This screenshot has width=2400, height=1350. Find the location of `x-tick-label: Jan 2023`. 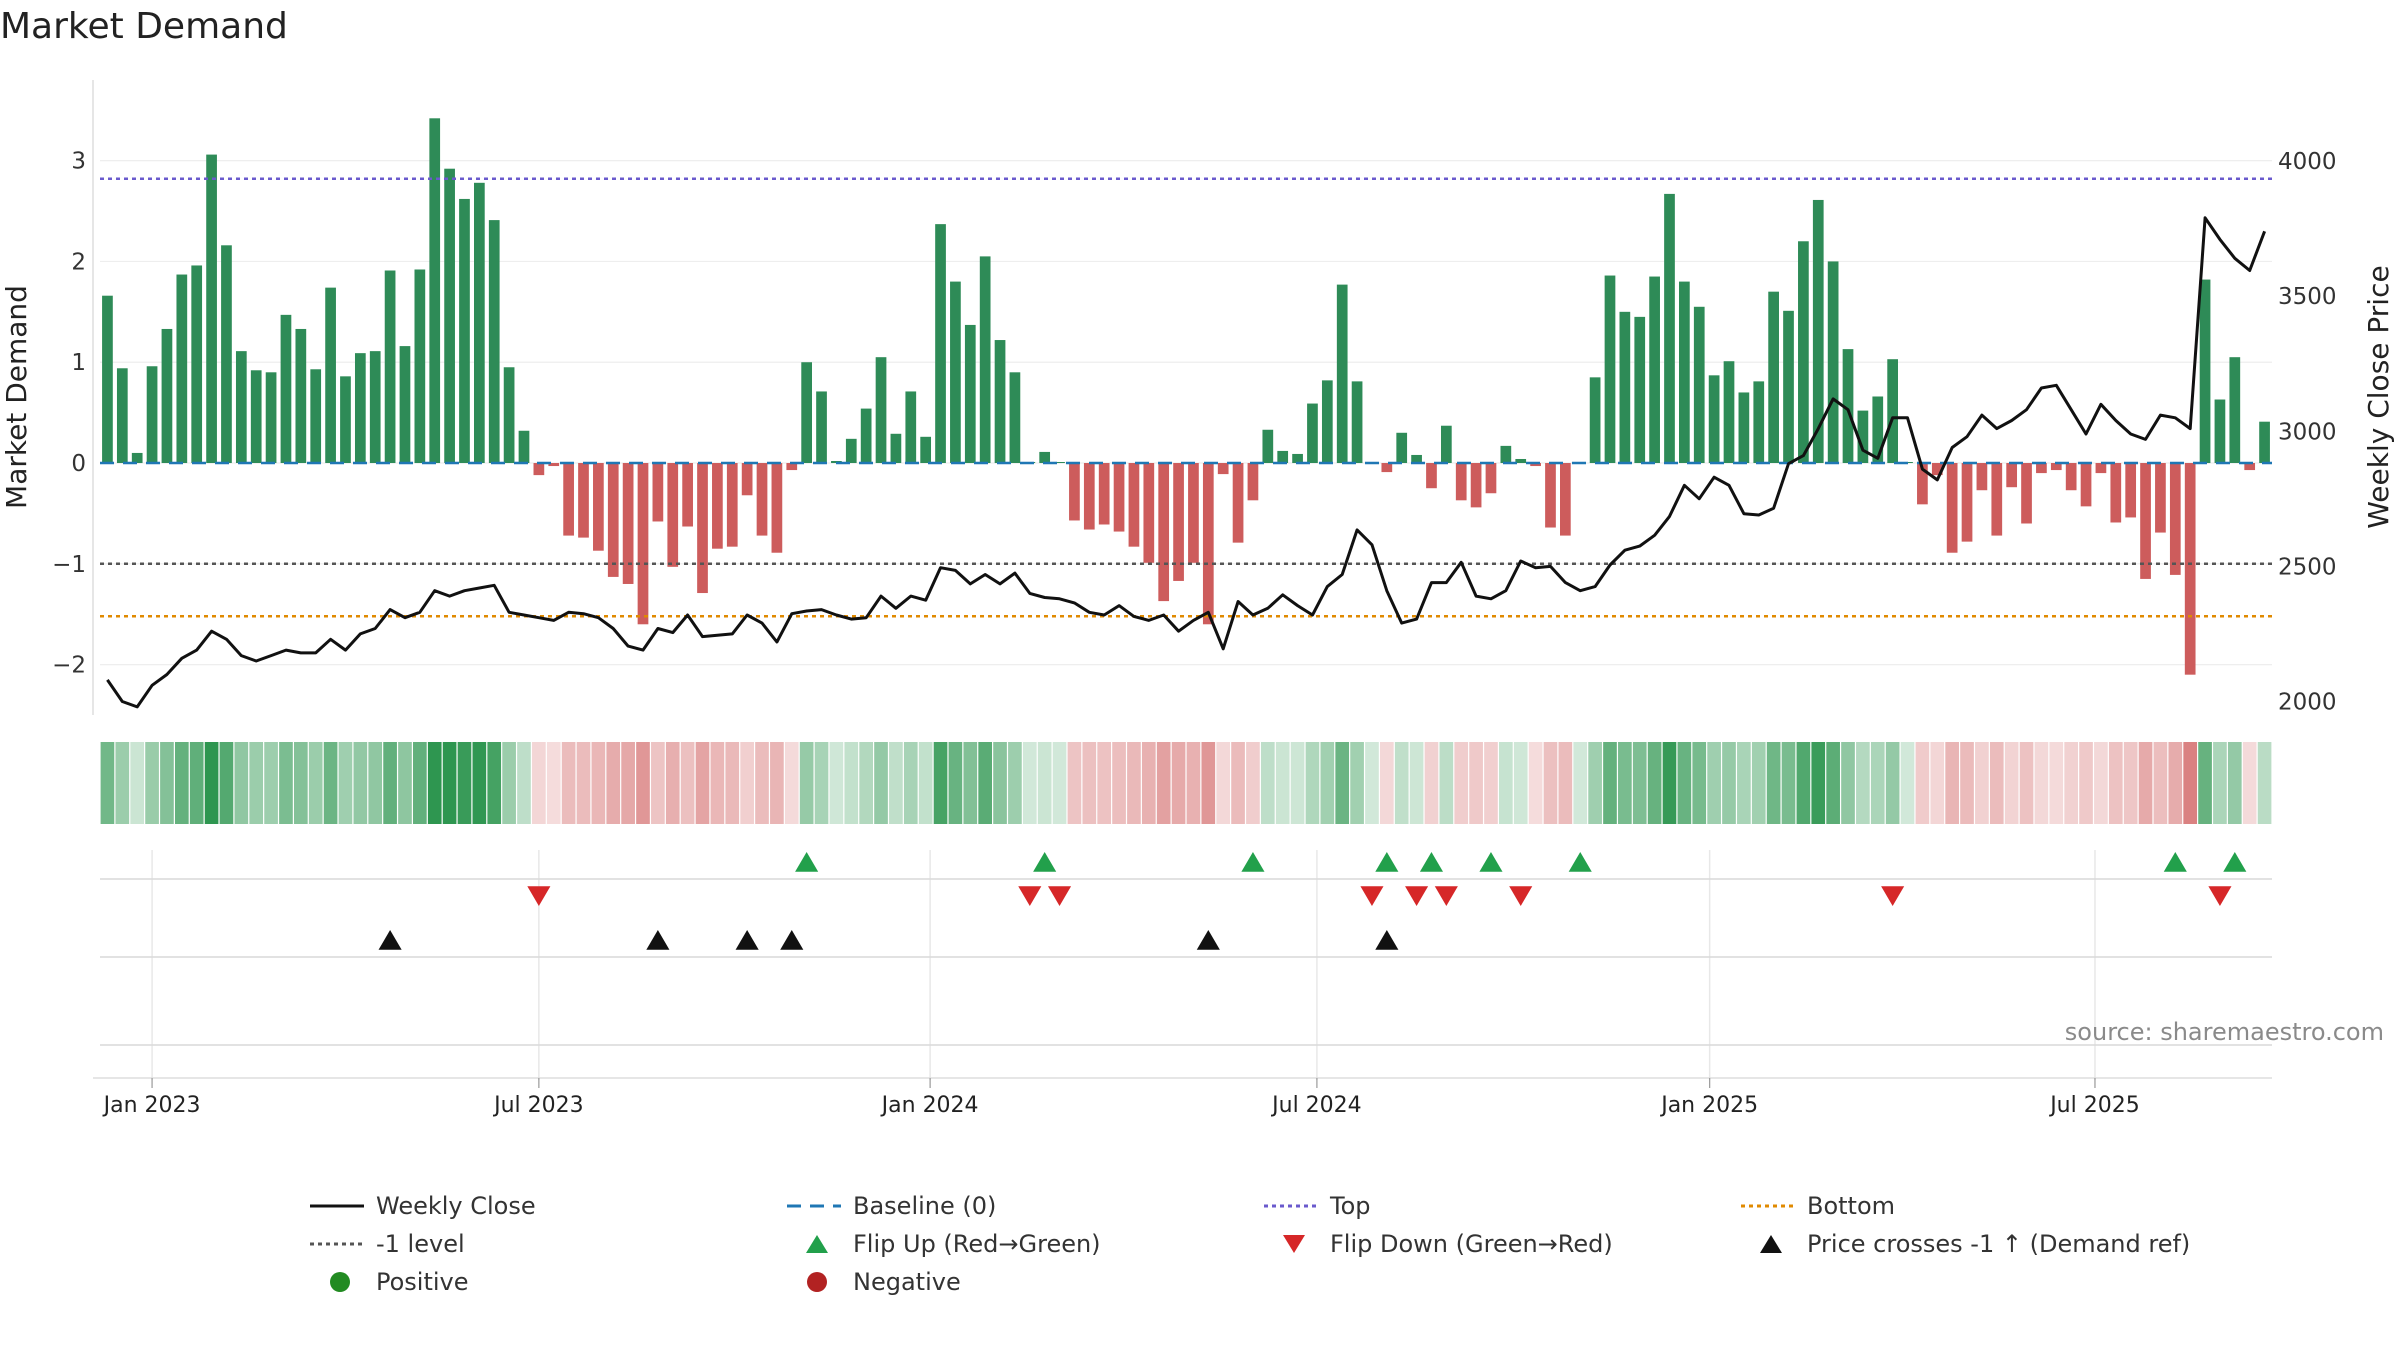

x-tick-label: Jan 2023 is located at coordinates (151, 1105).